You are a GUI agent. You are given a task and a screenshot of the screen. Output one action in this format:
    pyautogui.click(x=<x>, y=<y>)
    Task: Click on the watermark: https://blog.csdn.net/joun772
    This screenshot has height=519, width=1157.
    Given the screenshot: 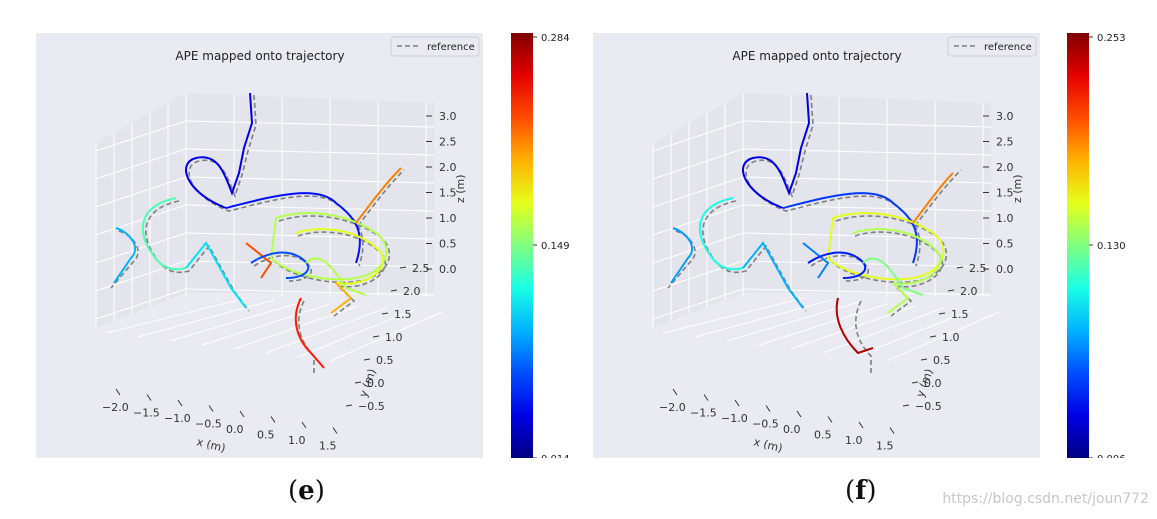 What is the action you would take?
    pyautogui.click(x=1045, y=499)
    